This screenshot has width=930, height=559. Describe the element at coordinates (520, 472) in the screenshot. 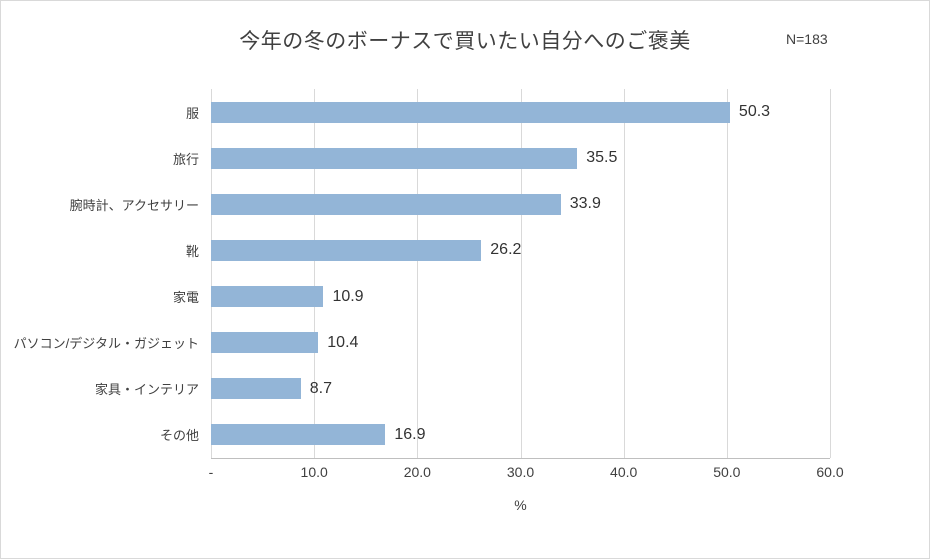

I see `x-tick-label: 30.0` at that location.